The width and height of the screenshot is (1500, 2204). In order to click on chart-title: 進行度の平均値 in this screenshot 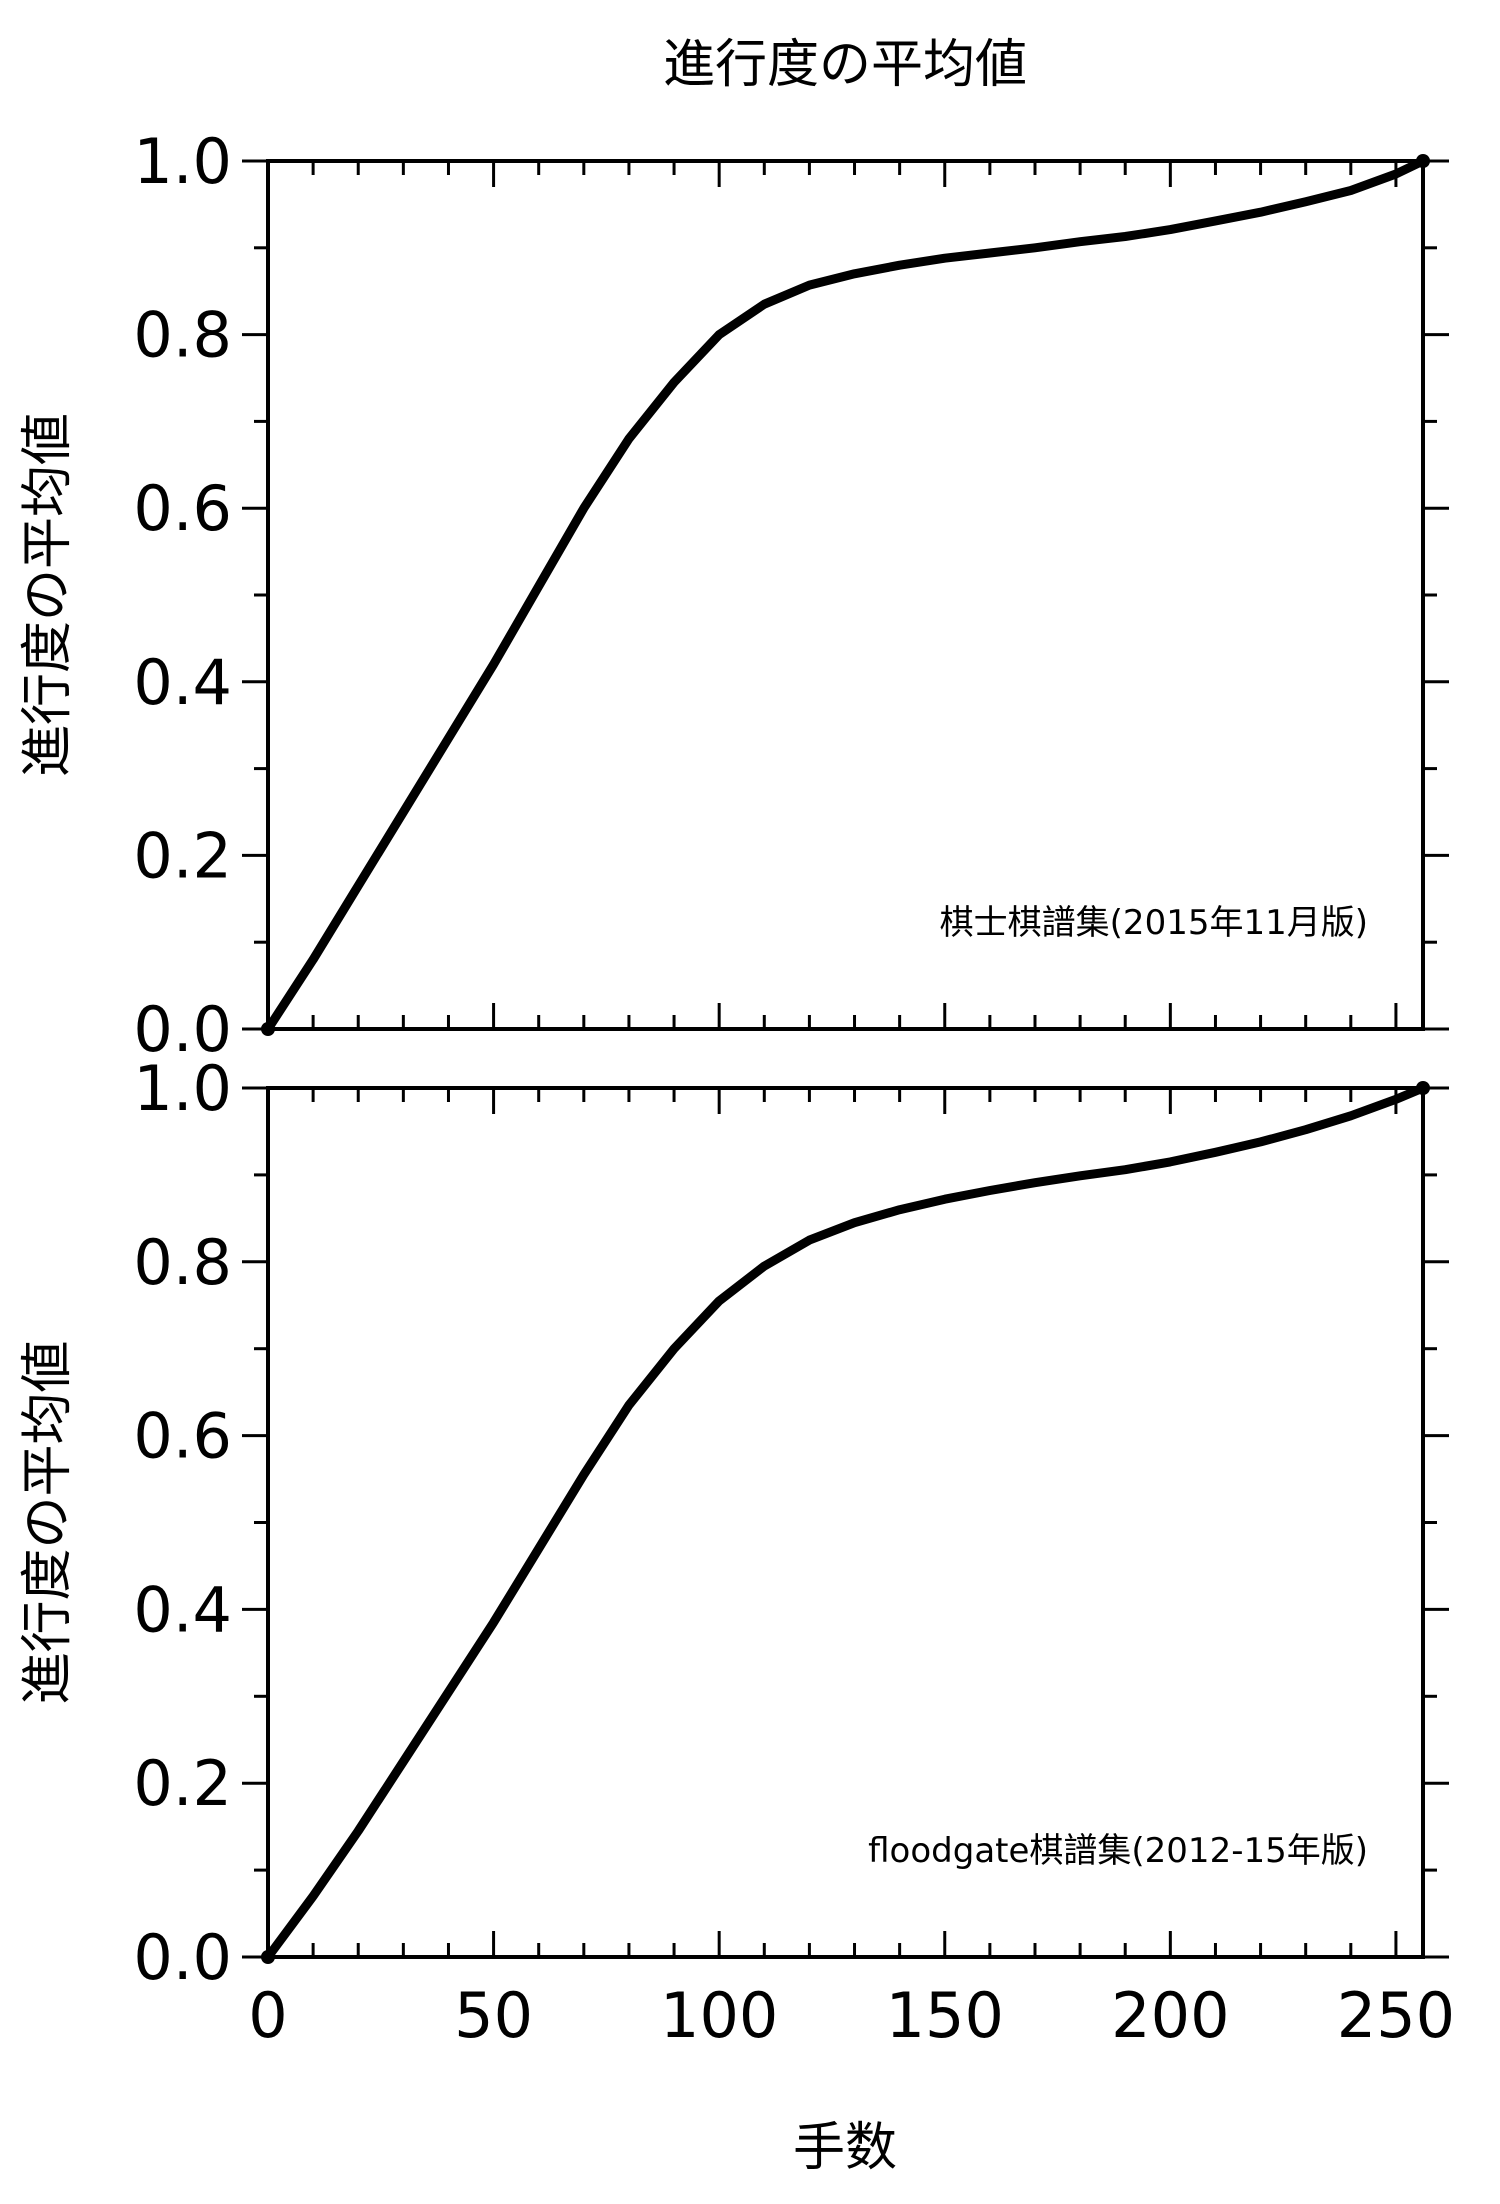, I will do `click(845, 65)`.